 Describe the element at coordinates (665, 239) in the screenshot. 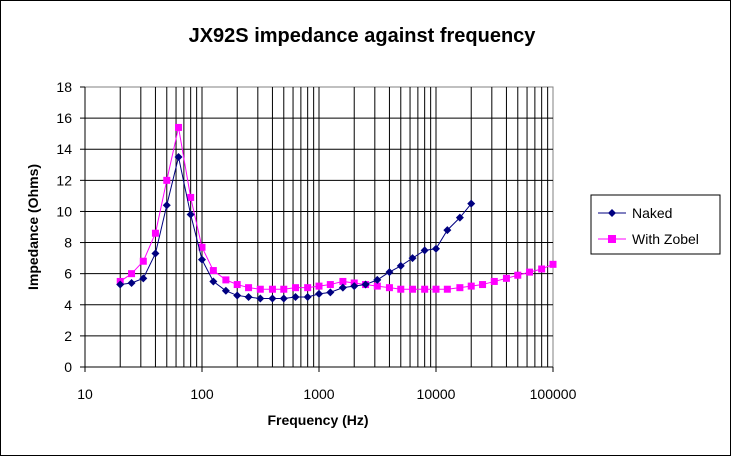

I see `legend-label-zobel: With Zobel` at that location.